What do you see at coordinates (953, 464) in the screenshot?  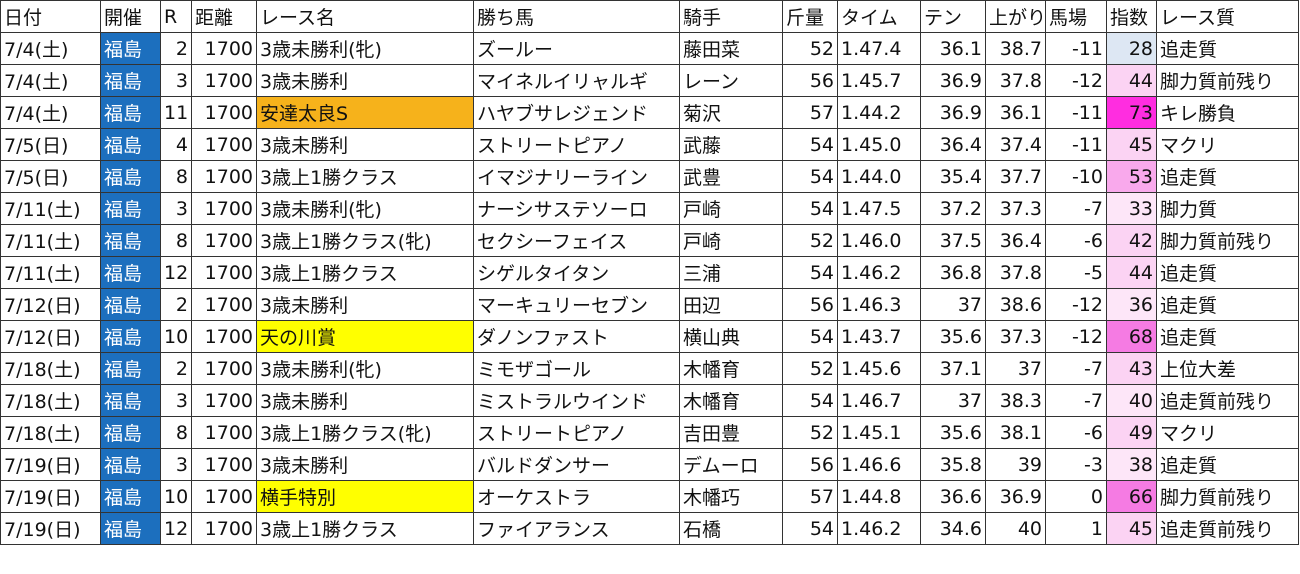 I see `ten-cell: 35.8` at bounding box center [953, 464].